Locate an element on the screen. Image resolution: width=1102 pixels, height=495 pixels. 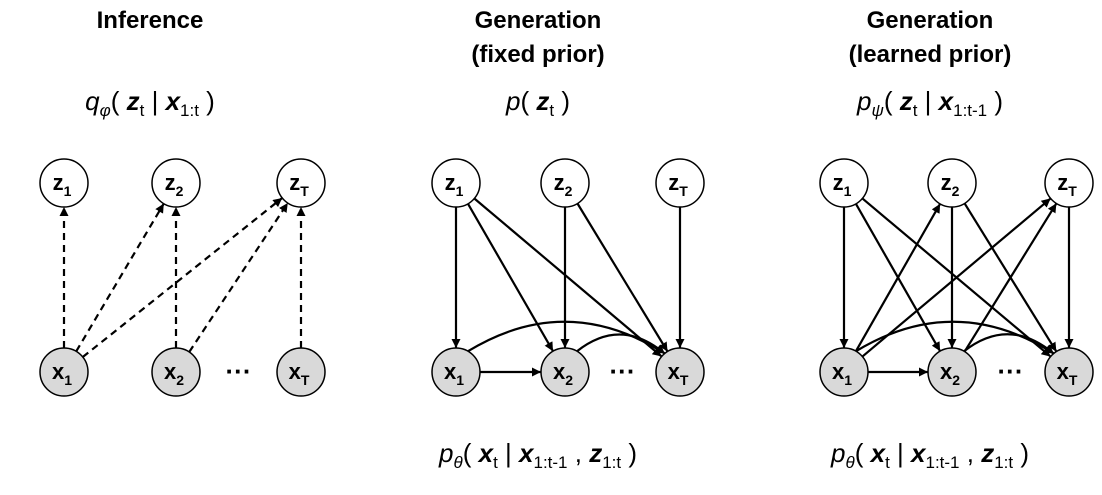
node-generation-learned-x2: x2 is located at coordinates (952, 372).